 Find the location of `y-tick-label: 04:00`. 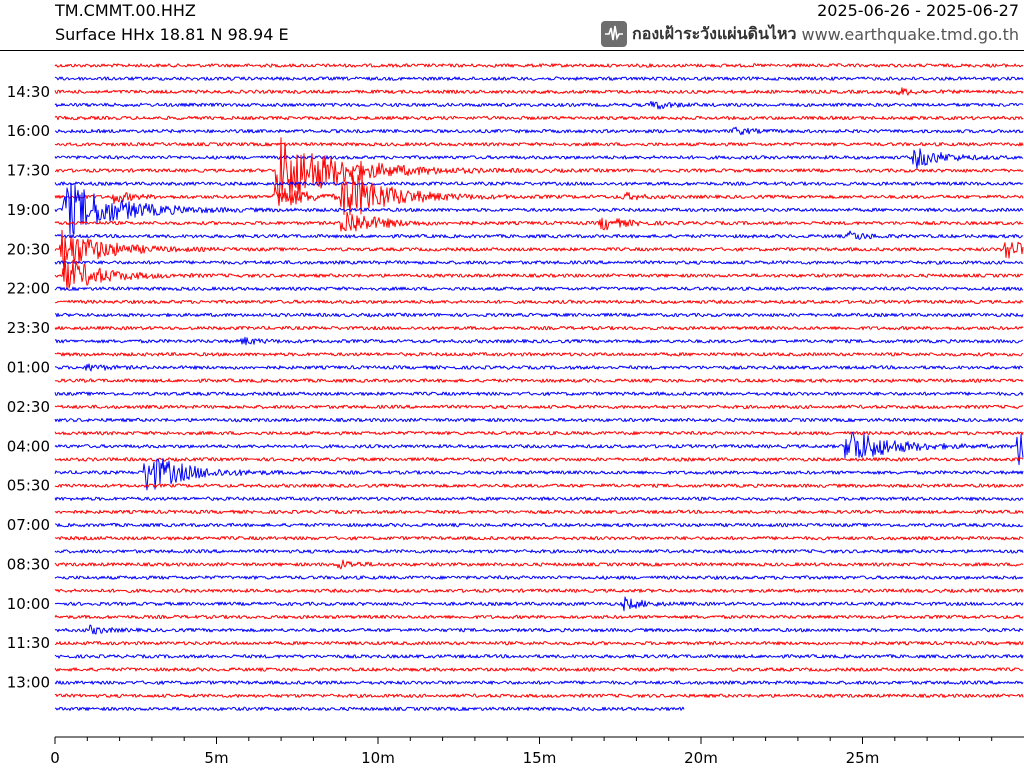

y-tick-label: 04:00 is located at coordinates (28, 446).